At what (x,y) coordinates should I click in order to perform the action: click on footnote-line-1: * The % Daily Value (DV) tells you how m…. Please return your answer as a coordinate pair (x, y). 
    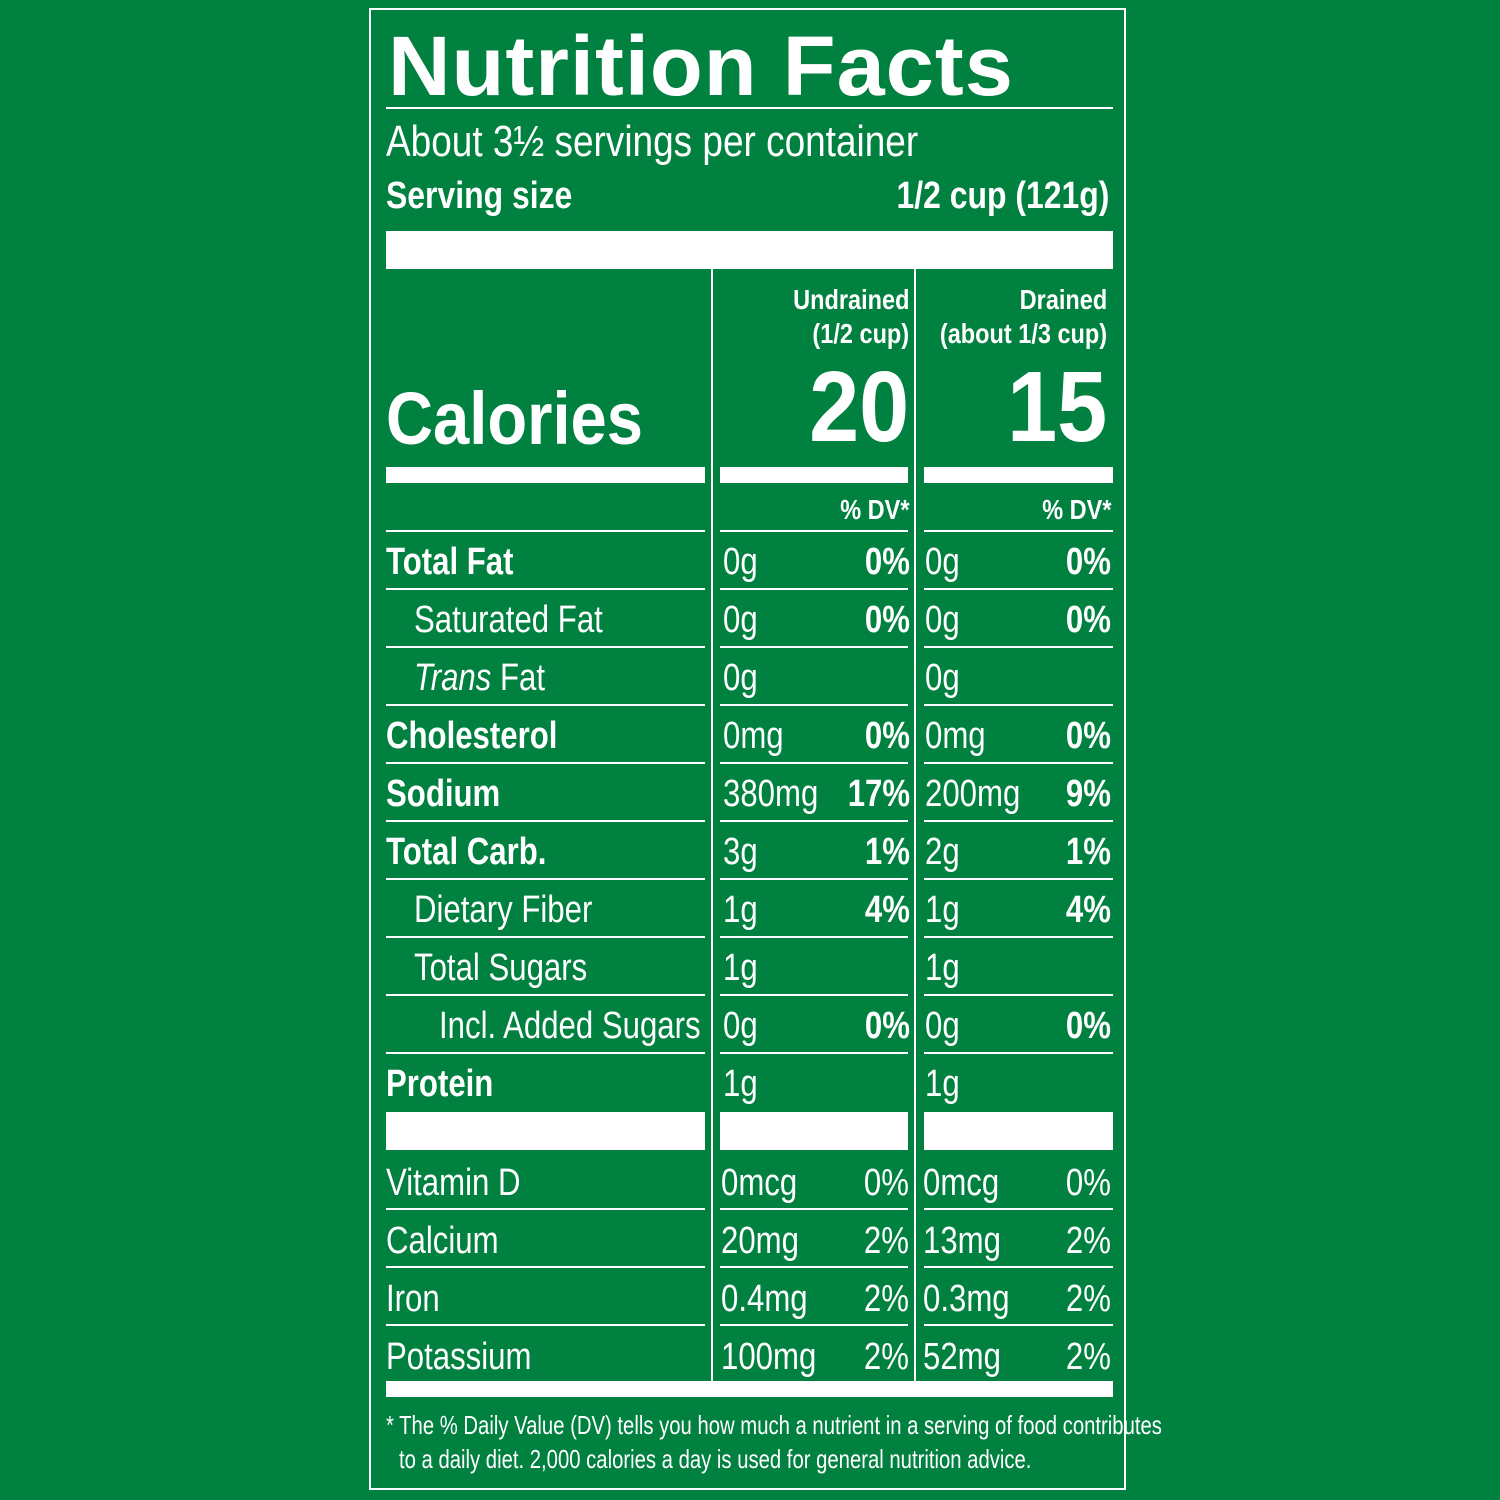
    Looking at the image, I should click on (774, 1425).